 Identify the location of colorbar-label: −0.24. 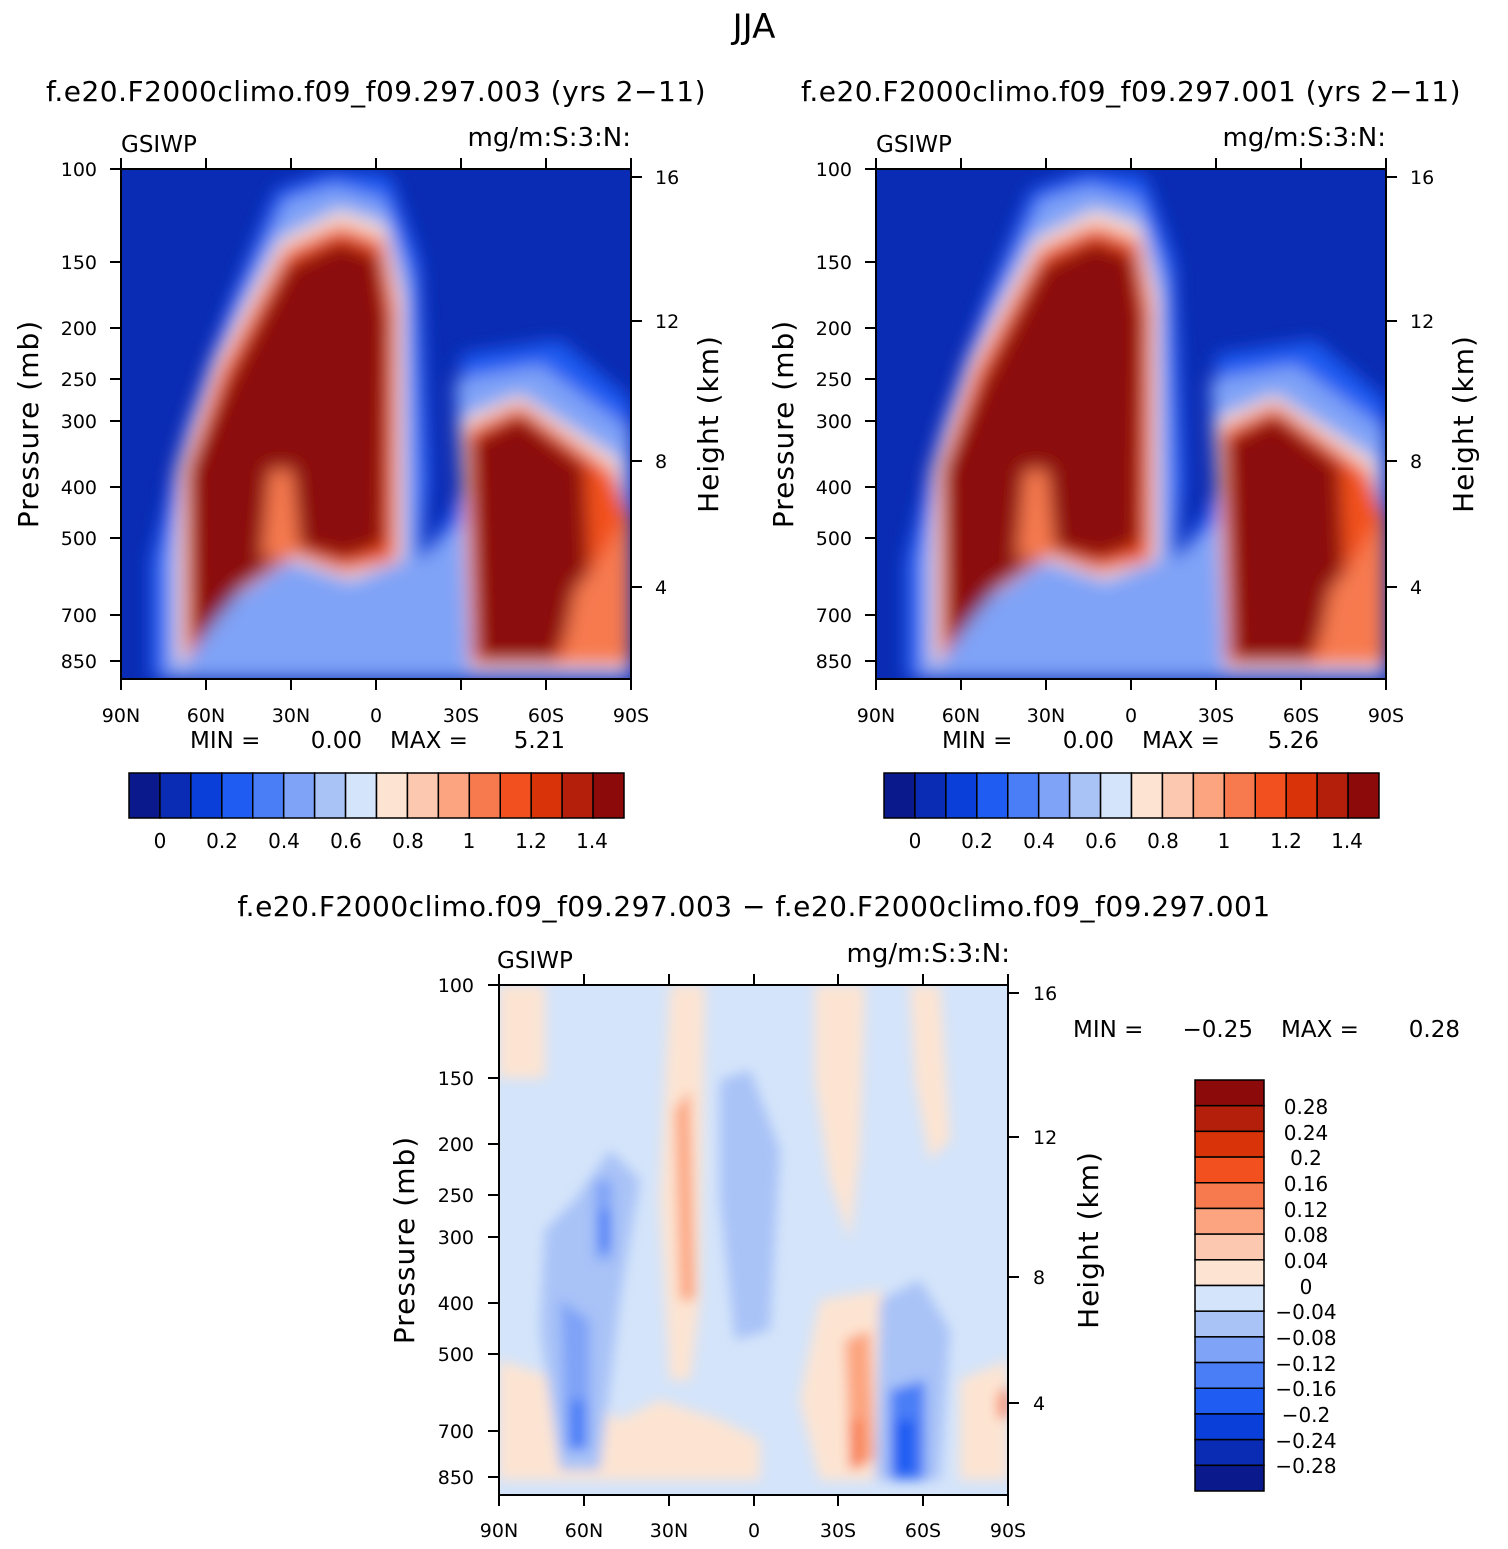
(1305, 1441).